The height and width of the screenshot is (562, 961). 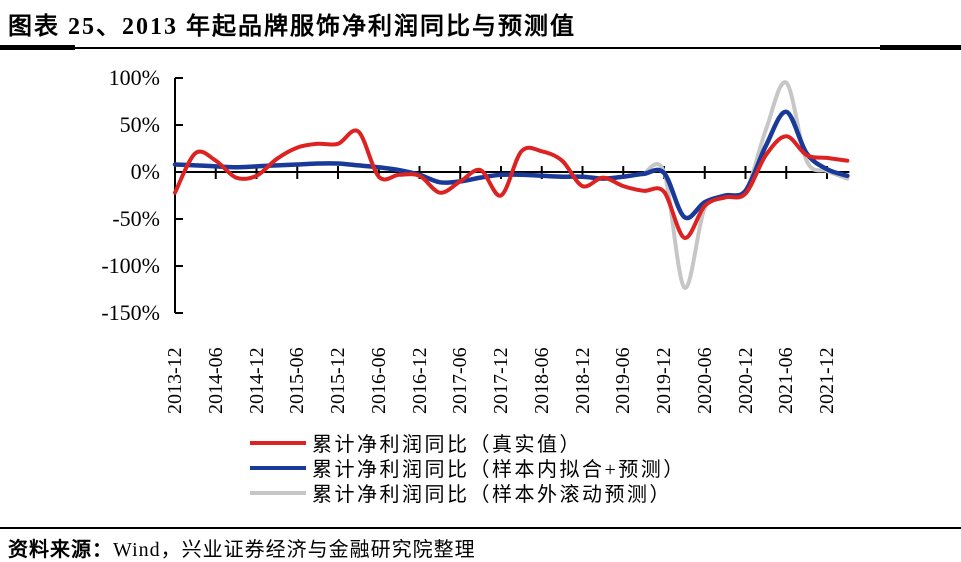 I want to click on source-note: 资料来源：Wind，兴业证券经济与金融研究院整理, so click(x=242, y=547).